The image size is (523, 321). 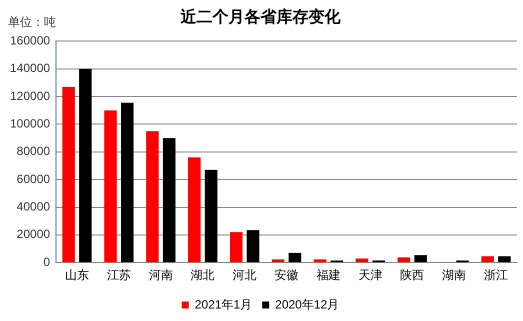 I want to click on x-tick-label: 江苏, so click(x=118, y=275).